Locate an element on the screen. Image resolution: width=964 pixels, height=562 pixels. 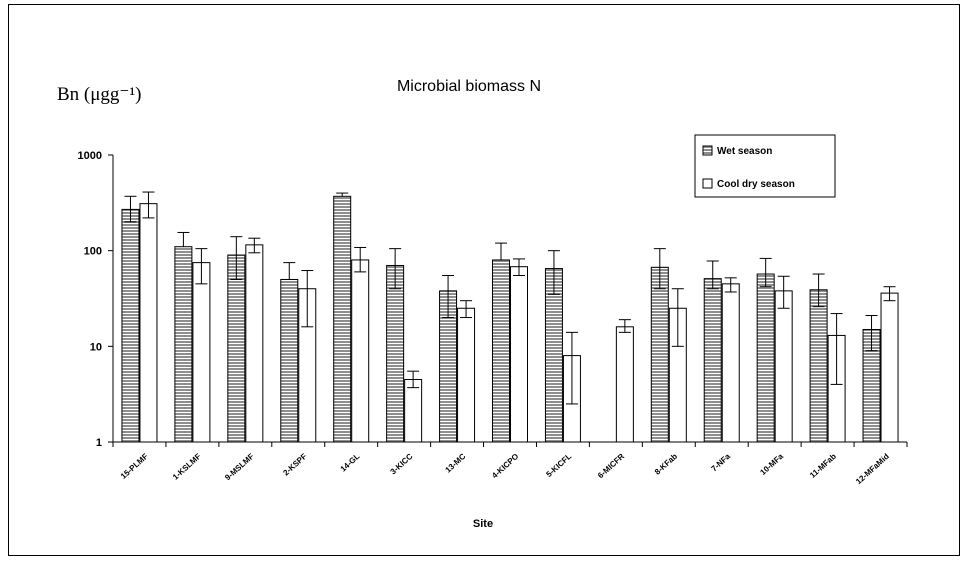
y-axis-ticks: 1 10 100 1000 is located at coordinates (95, 299).